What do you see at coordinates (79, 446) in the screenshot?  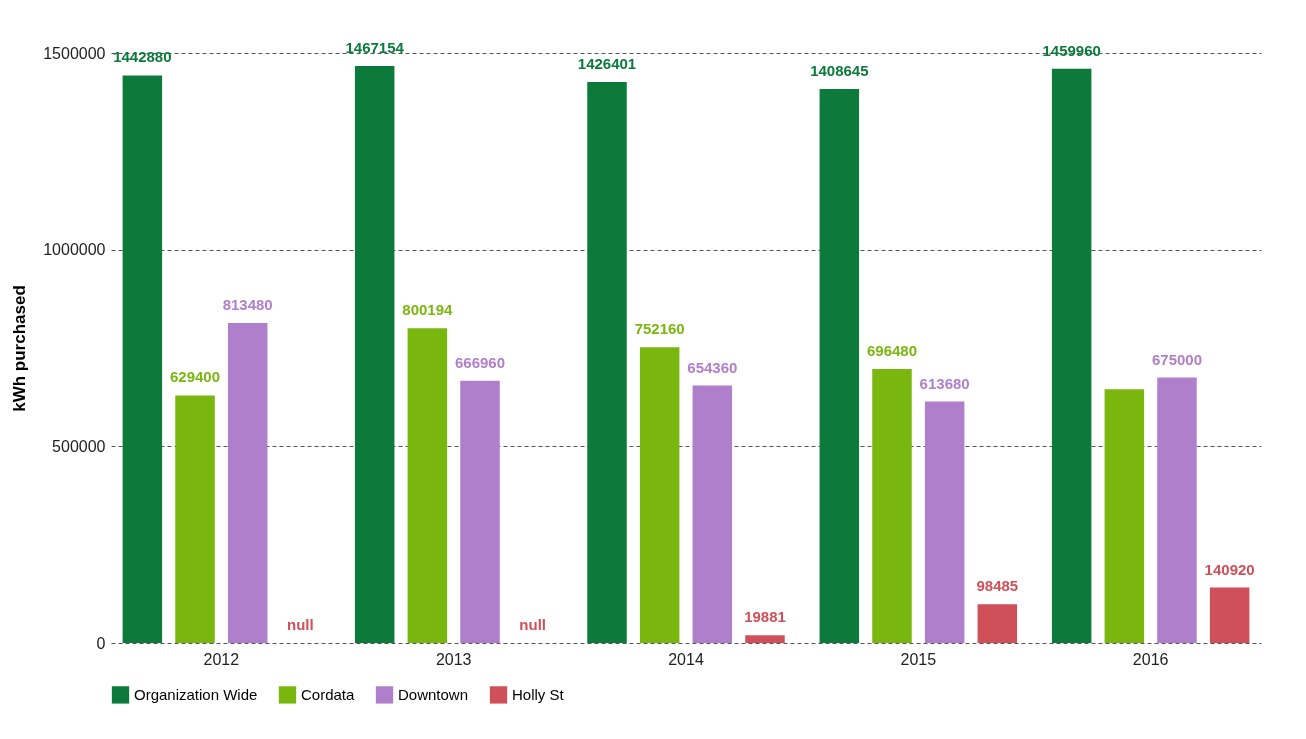 I see `y-tick-label: 500000` at bounding box center [79, 446].